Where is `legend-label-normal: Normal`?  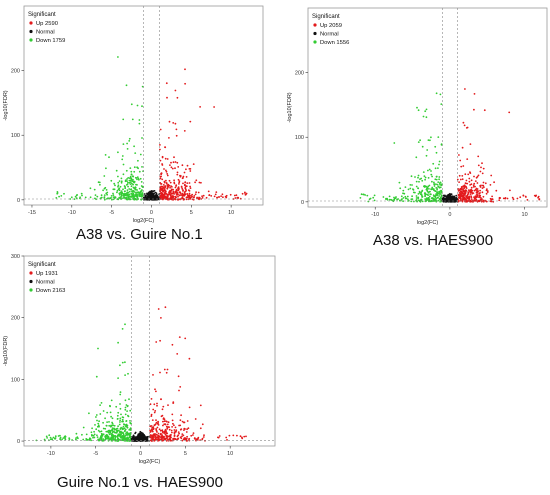 legend-label-normal: Normal is located at coordinates (329, 35).